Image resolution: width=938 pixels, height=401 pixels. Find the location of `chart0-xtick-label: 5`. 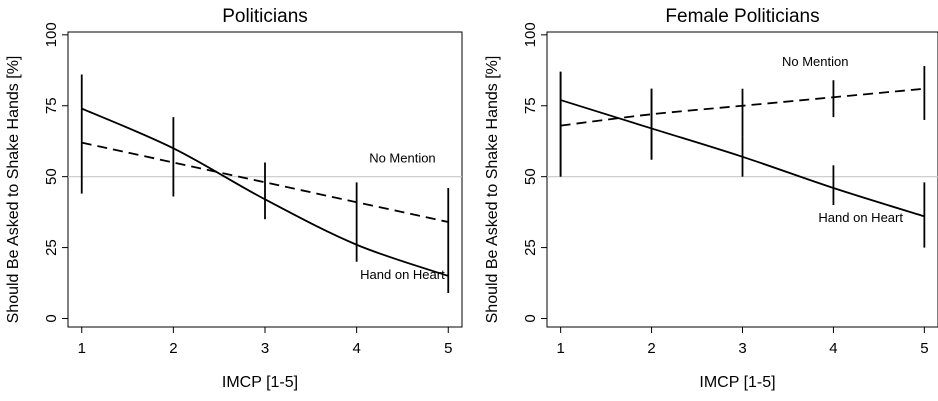

chart0-xtick-label: 5 is located at coordinates (448, 348).